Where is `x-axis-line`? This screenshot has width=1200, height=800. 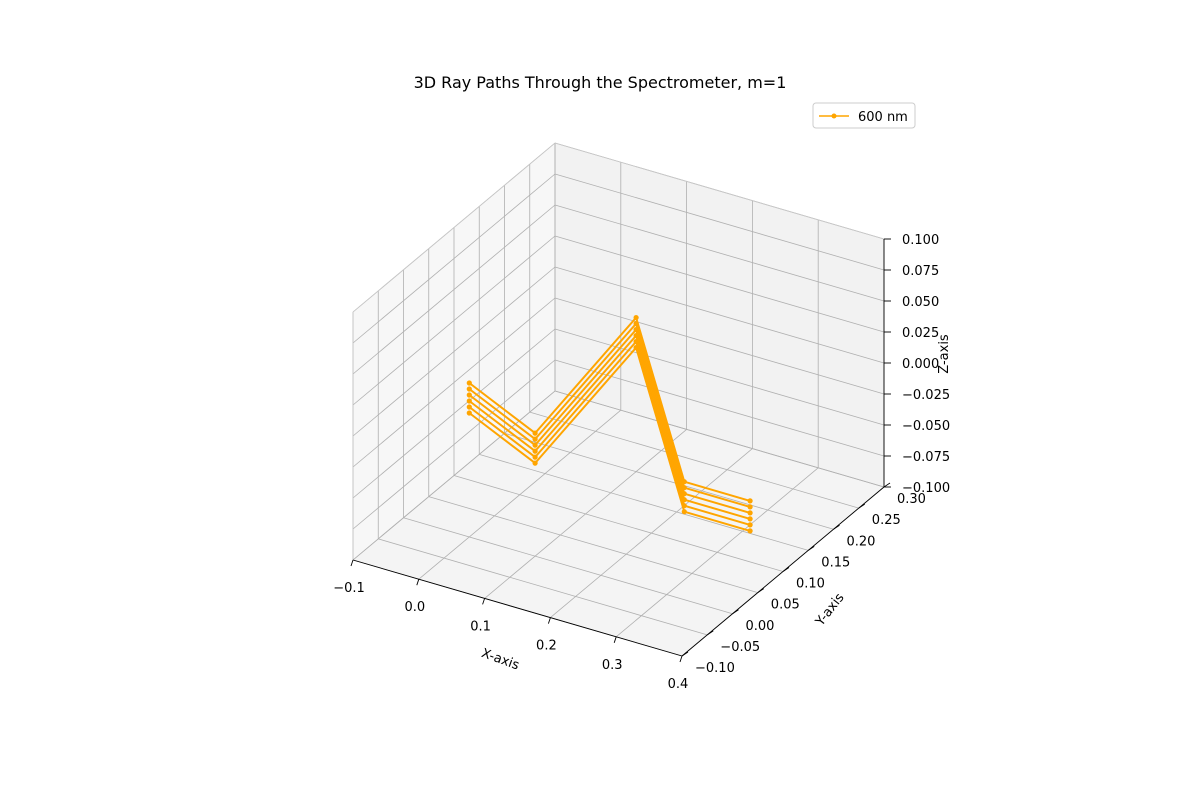
x-axis-line is located at coordinates (517, 608).